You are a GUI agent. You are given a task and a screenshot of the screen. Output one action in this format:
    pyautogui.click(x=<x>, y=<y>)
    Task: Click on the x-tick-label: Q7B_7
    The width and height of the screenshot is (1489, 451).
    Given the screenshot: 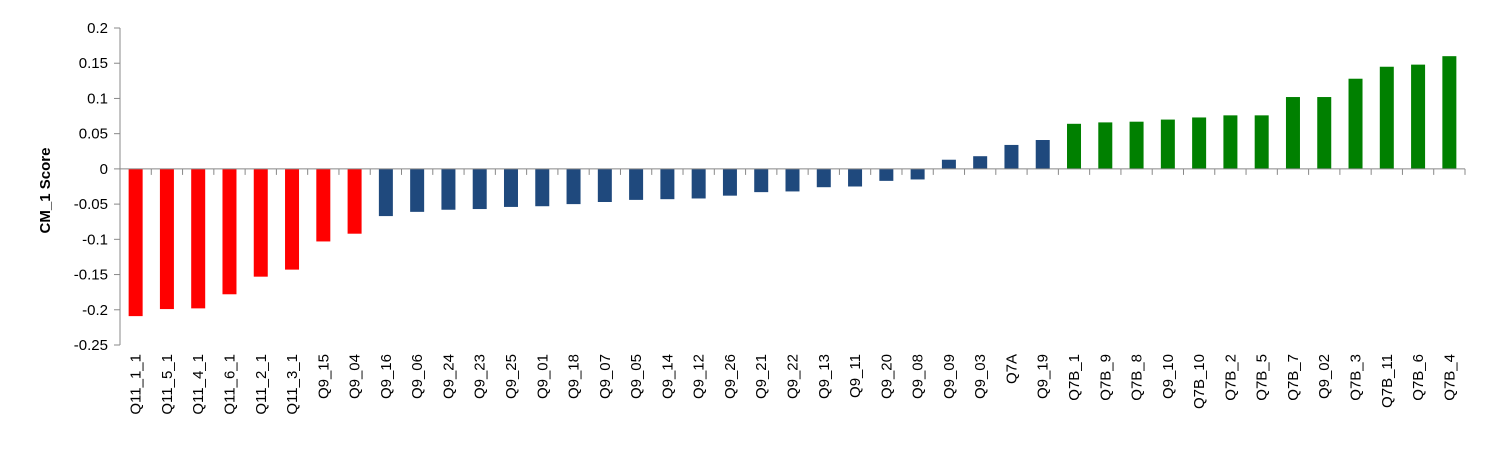 What is the action you would take?
    pyautogui.click(x=1293, y=377)
    